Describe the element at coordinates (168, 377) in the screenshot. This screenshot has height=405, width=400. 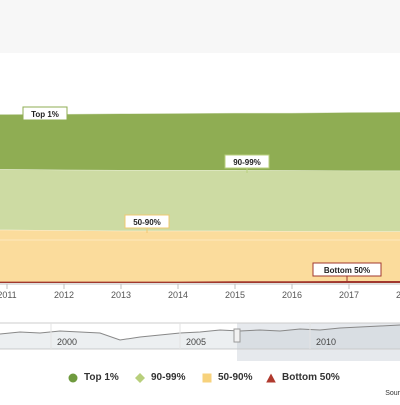
I see `legend-label: 90-99%` at that location.